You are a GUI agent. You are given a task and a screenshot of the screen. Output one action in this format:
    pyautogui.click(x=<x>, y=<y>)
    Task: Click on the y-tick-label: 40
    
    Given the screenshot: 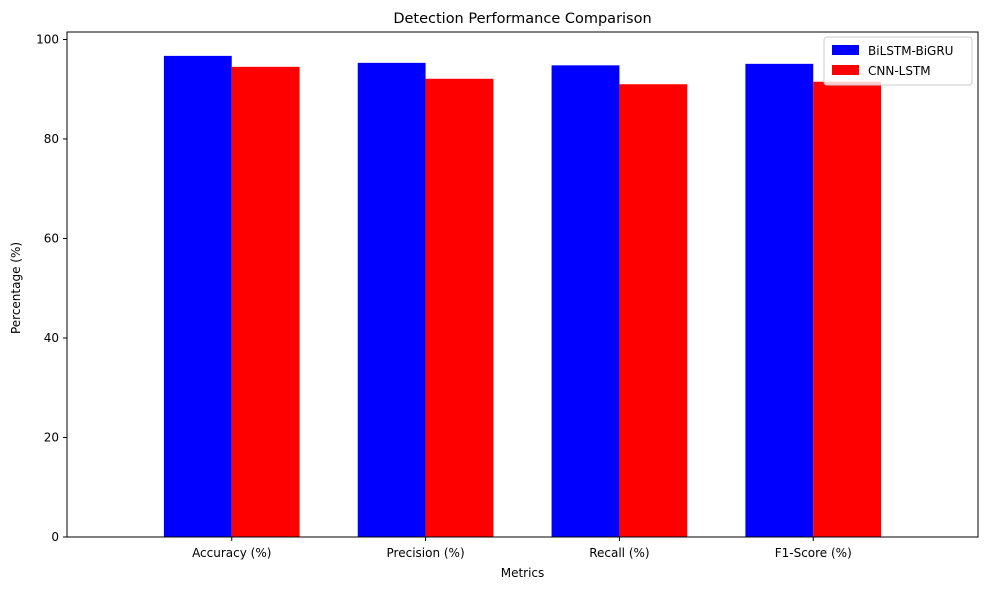 What is the action you would take?
    pyautogui.click(x=51, y=338)
    